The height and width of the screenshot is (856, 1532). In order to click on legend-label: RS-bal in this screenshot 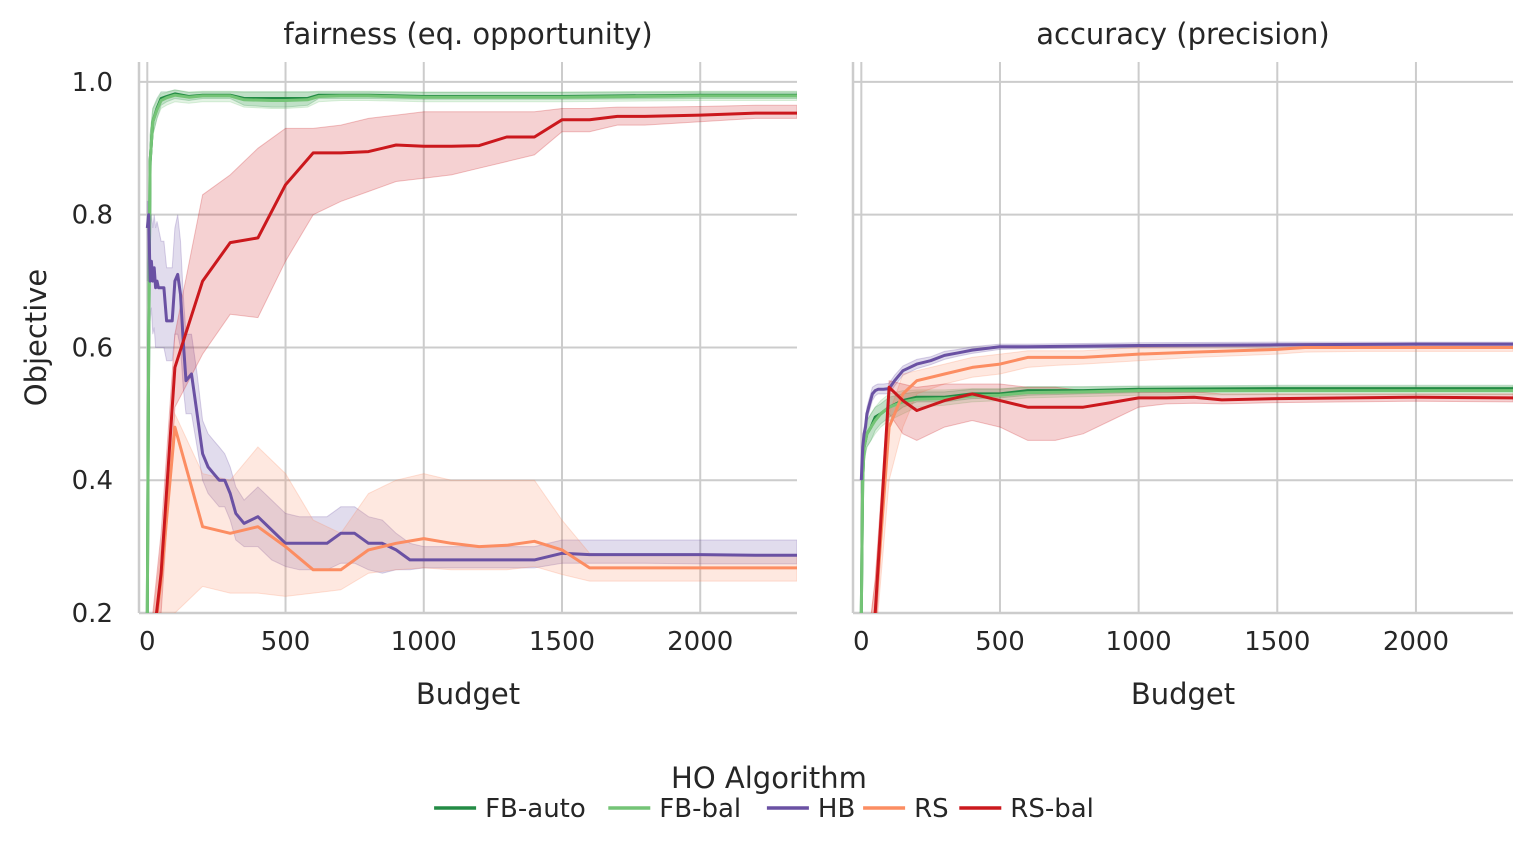, I will do `click(1052, 809)`.